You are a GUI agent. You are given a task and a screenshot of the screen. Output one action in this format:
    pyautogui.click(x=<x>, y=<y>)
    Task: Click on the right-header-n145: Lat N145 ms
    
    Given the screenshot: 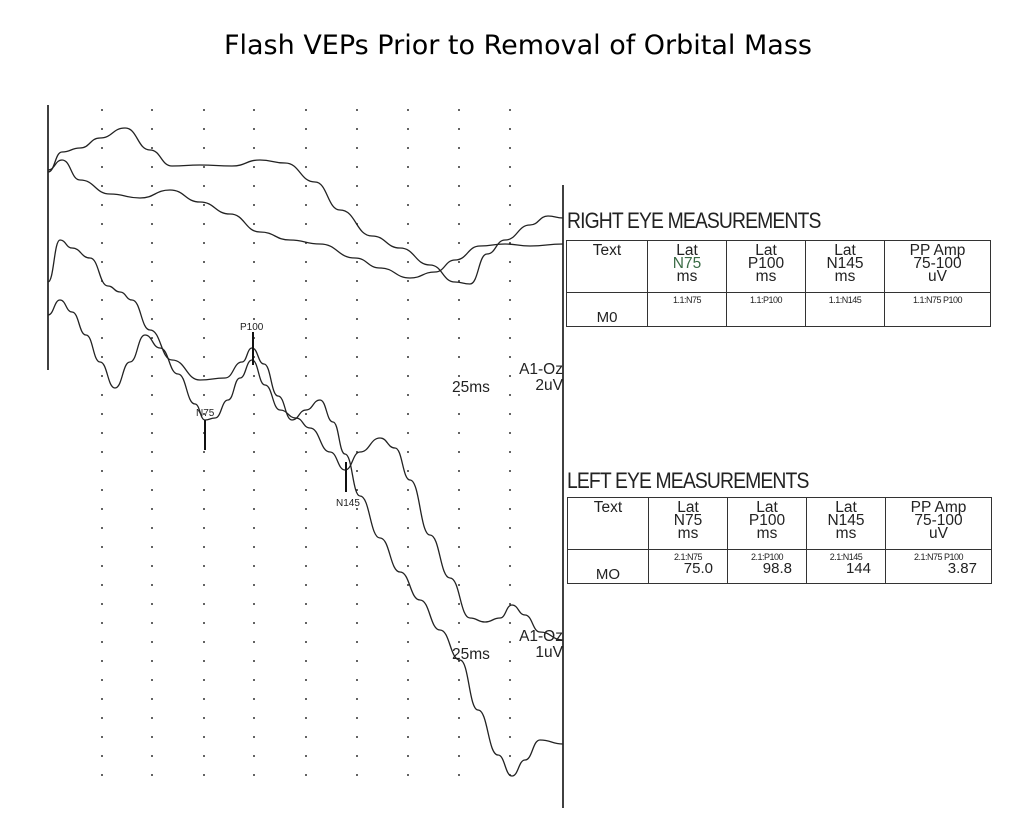 What is the action you would take?
    pyautogui.click(x=845, y=266)
    